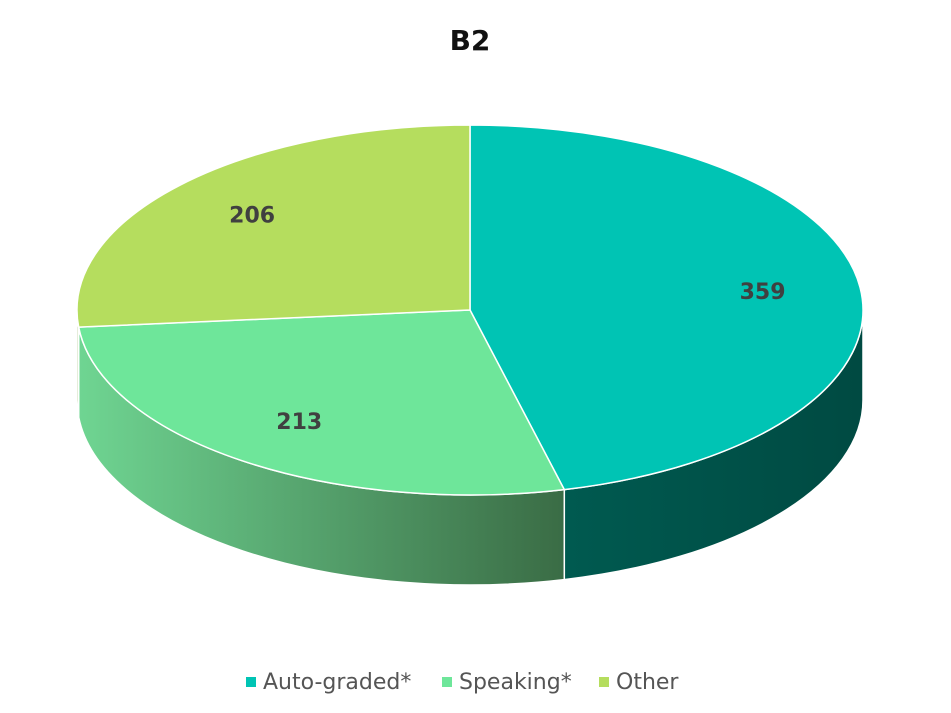 This screenshot has width=951, height=713. I want to click on legend-label: Auto-graded*, so click(337, 682).